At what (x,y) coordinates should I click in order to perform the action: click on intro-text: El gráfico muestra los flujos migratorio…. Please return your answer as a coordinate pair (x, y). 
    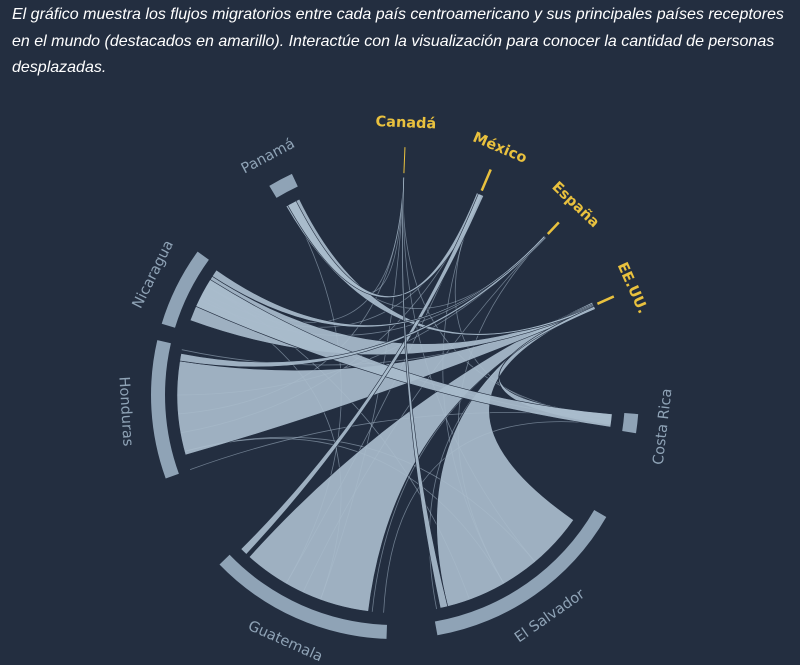
    Looking at the image, I should click on (398, 41).